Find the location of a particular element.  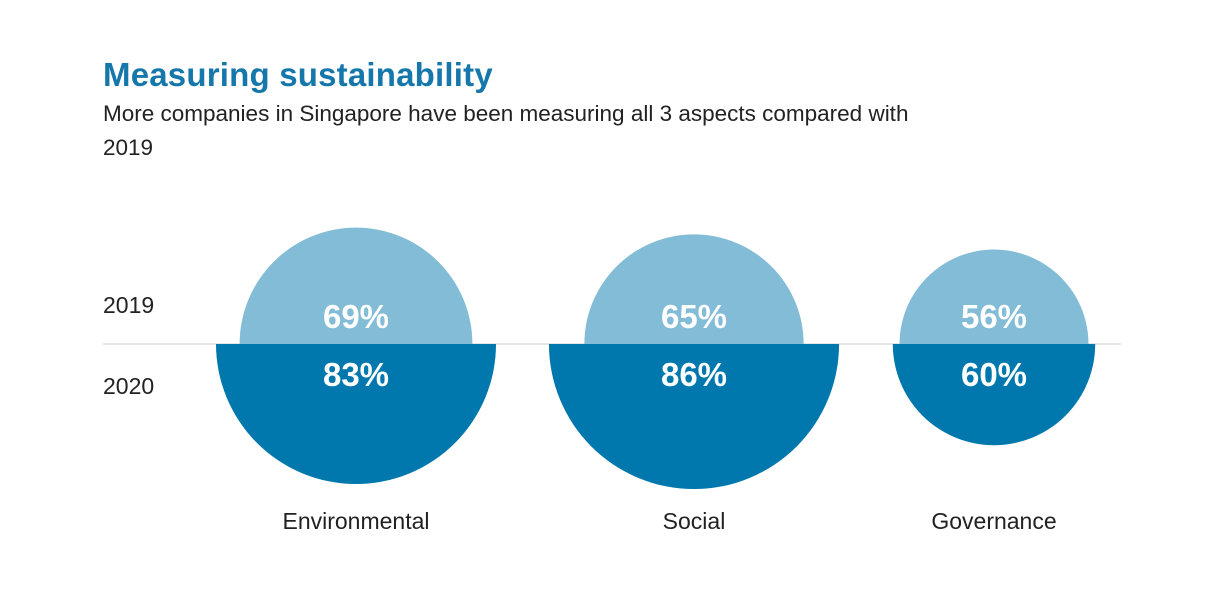

chart-title: Measuring sustainability is located at coordinates (298, 74).